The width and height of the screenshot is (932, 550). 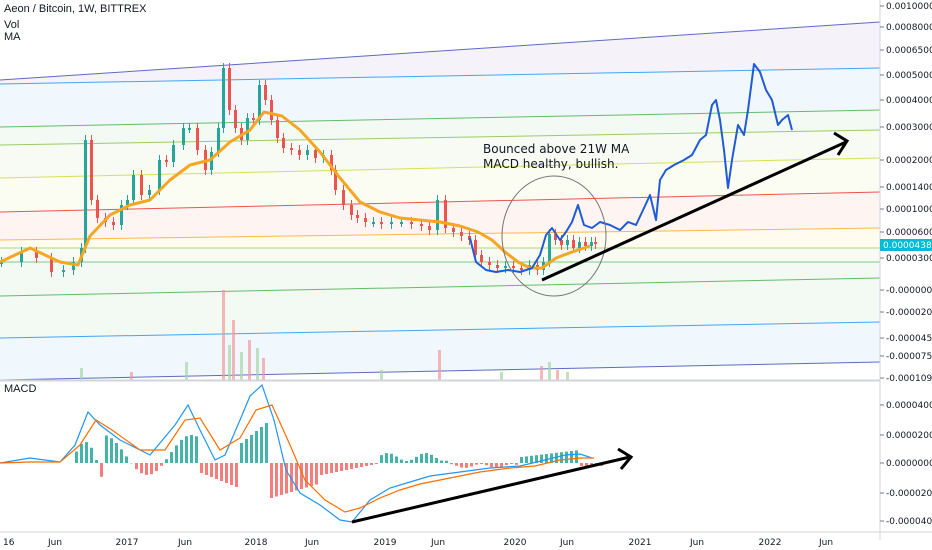 What do you see at coordinates (12, 25) in the screenshot?
I see `vol-indicator-label: Vol` at bounding box center [12, 25].